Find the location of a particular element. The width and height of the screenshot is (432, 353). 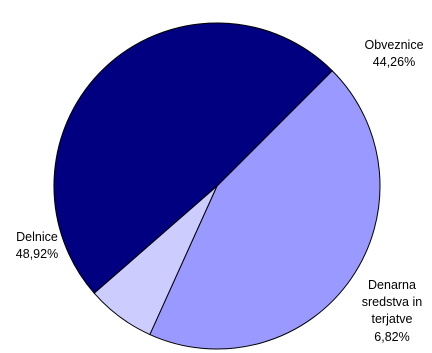

slice-label-denarna-line-3: terjatve is located at coordinates (392, 319).